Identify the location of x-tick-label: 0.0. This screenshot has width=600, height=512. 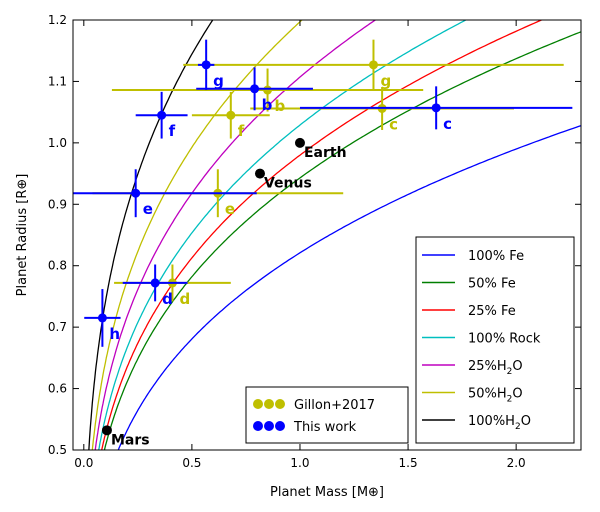
(83, 463).